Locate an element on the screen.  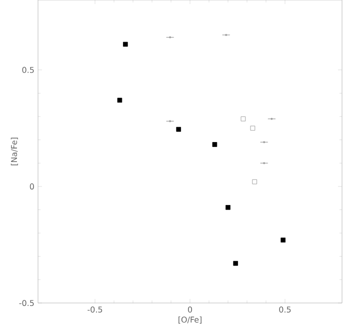
y-axis-title: [Na/Fe] is located at coordinates (14, 152).